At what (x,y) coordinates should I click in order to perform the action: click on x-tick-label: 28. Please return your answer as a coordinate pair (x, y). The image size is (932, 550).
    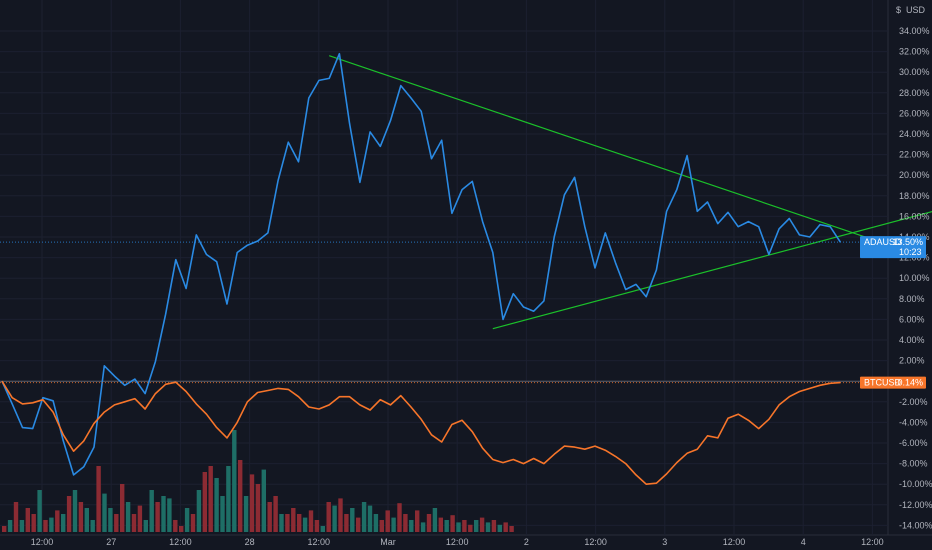
    Looking at the image, I should click on (250, 542).